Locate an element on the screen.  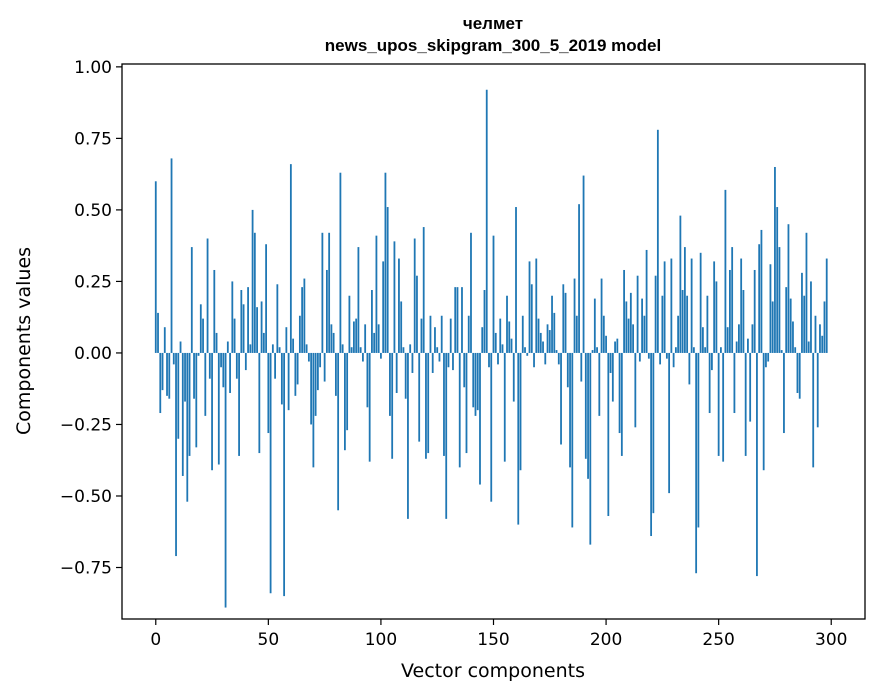
y-tick-label: 0.00 is located at coordinates (93, 354).